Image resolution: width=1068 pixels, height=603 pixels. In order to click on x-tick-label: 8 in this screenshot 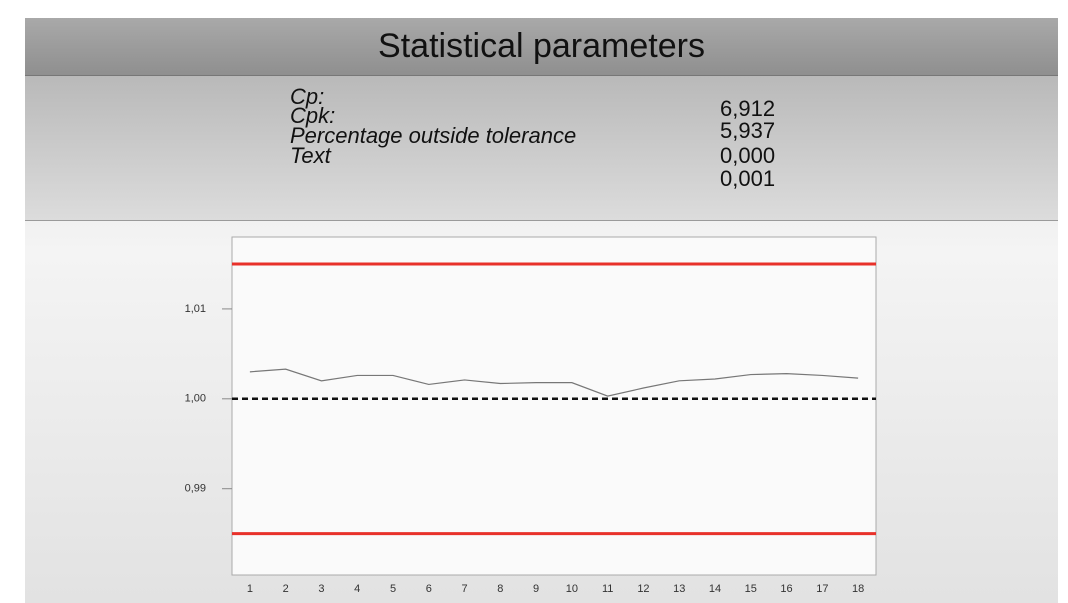, I will do `click(500, 589)`.